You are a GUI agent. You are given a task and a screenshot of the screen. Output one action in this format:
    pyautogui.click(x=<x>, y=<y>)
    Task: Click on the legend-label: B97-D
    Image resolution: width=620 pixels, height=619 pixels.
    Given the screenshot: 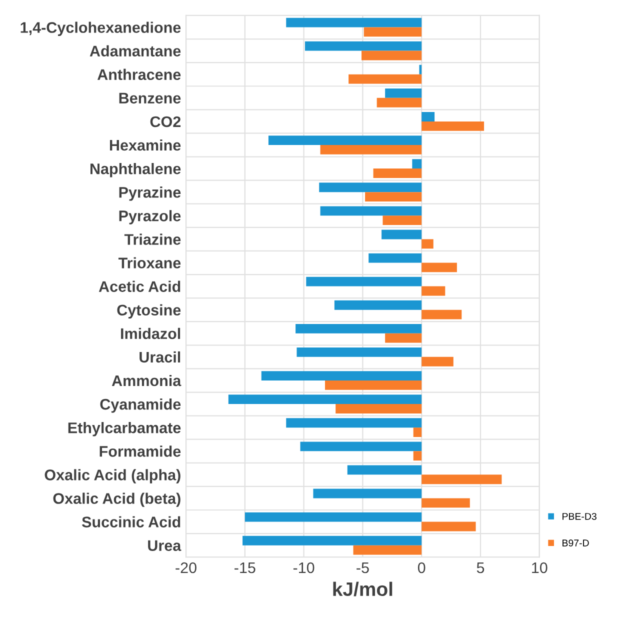 What is the action you would take?
    pyautogui.click(x=575, y=543)
    